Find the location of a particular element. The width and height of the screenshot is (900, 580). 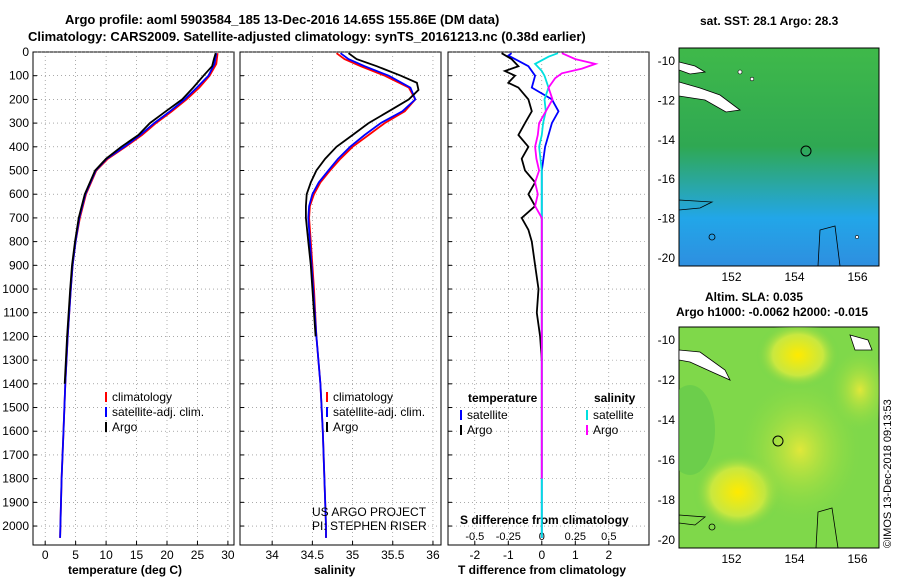

y-tick-label: 1700 is located at coordinates (15, 455).